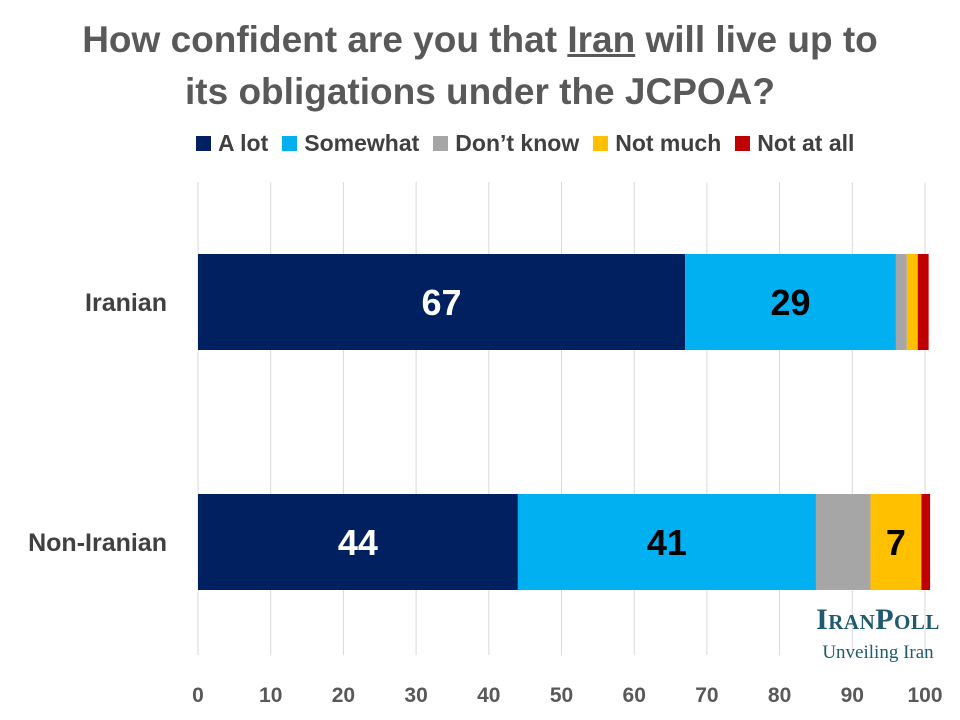 The height and width of the screenshot is (720, 960). Describe the element at coordinates (901, 302) in the screenshot. I see `bar-iranian-don-t-know` at that location.